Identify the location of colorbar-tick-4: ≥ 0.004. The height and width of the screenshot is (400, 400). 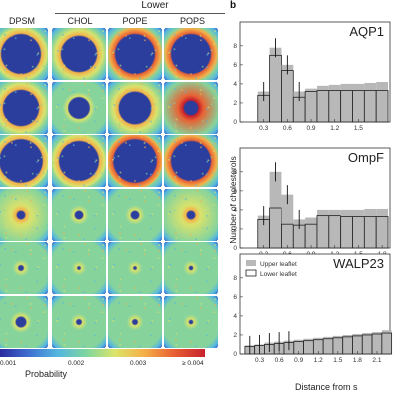
(193, 363).